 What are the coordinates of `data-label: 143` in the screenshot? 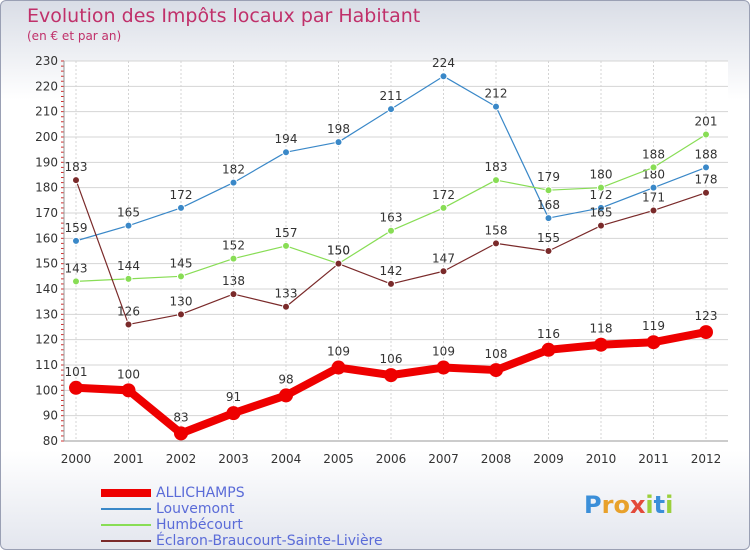 It's located at (76, 268).